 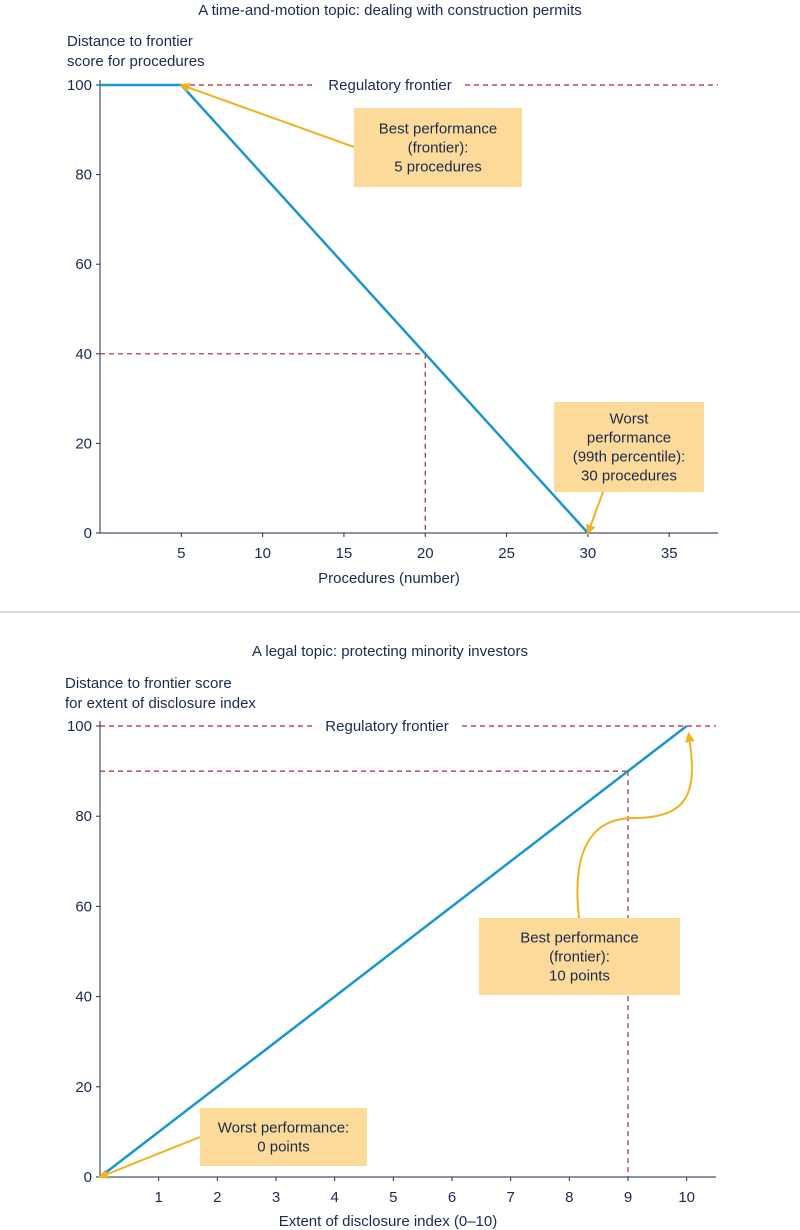 What do you see at coordinates (630, 419) in the screenshot?
I see `callout-text: Worst` at bounding box center [630, 419].